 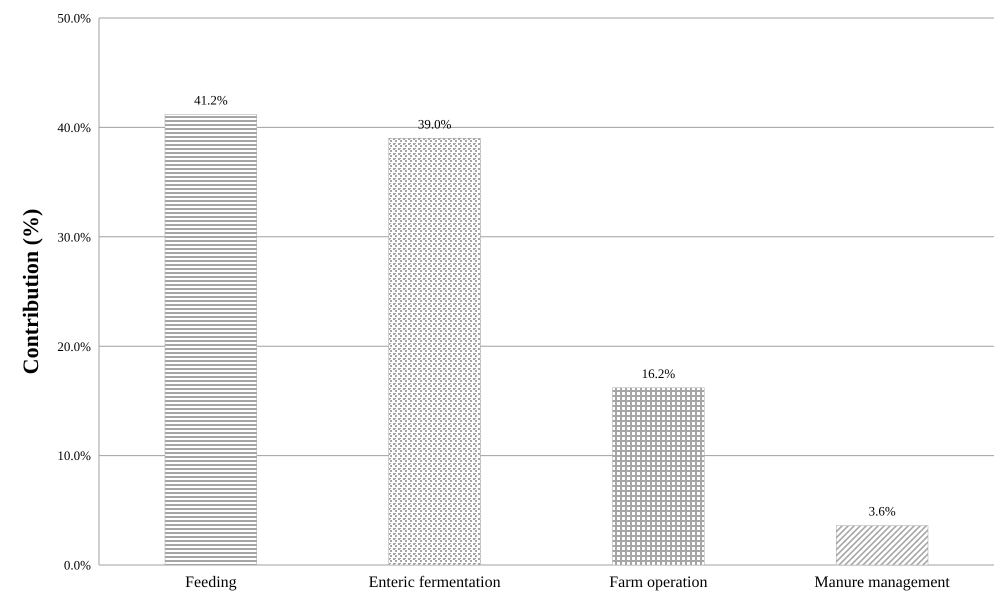 I want to click on y-tick-label: 50.0%, so click(x=74, y=18).